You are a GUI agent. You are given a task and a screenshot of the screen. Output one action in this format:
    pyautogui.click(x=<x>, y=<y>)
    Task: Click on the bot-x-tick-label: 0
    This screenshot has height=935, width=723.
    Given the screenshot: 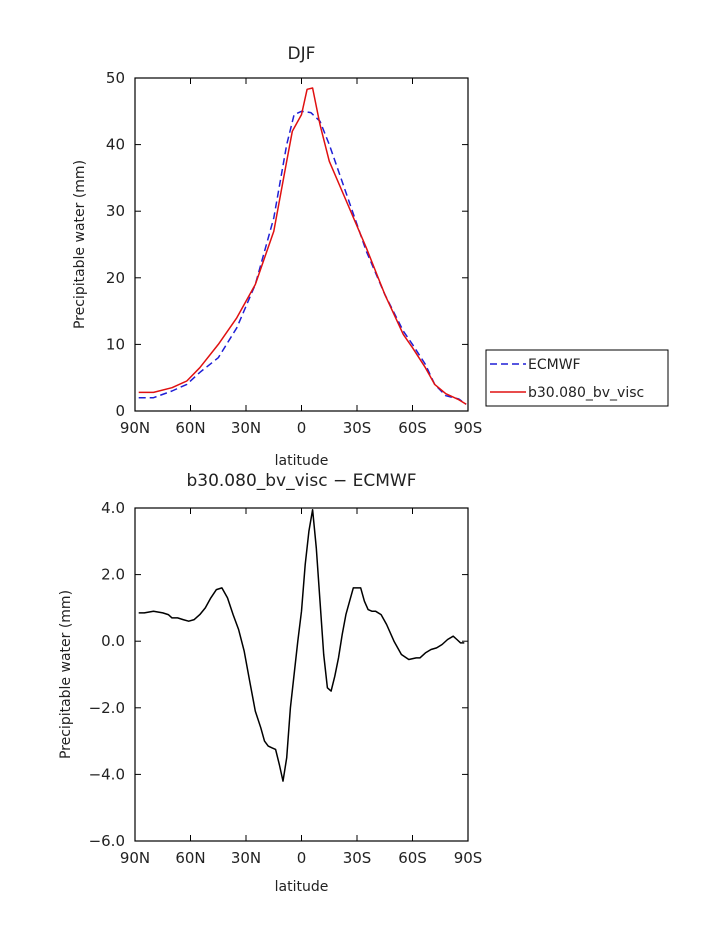 What is the action you would take?
    pyautogui.click(x=302, y=858)
    